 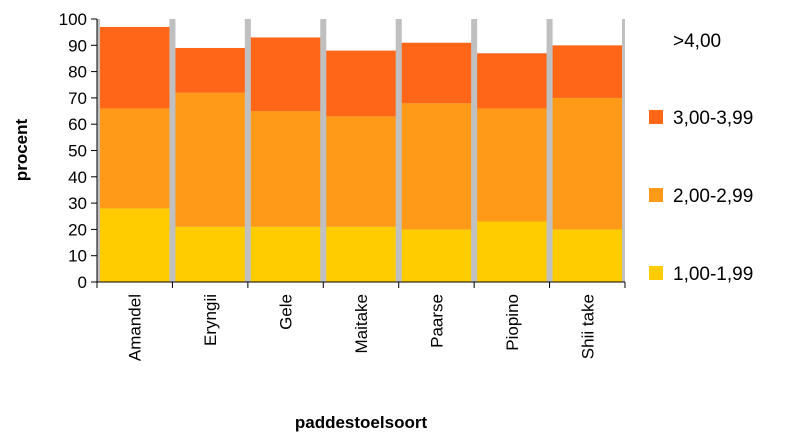 What do you see at coordinates (587, 326) in the screenshot?
I see `x-category-label: Shii take` at bounding box center [587, 326].